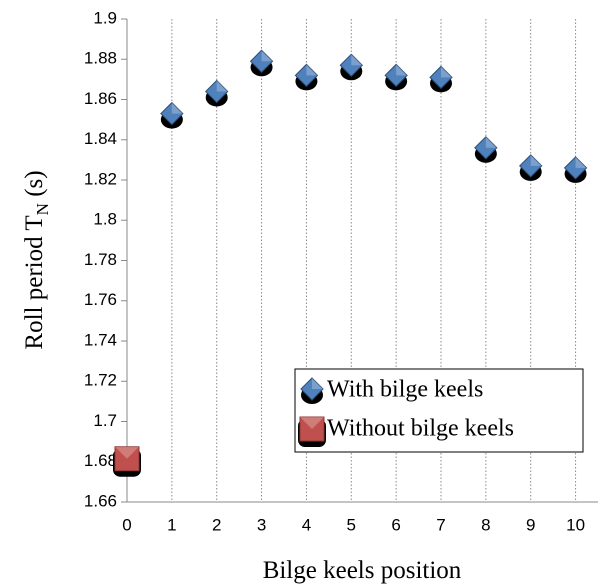 The height and width of the screenshot is (588, 605). What do you see at coordinates (439, 410) in the screenshot?
I see `legend-box` at bounding box center [439, 410].